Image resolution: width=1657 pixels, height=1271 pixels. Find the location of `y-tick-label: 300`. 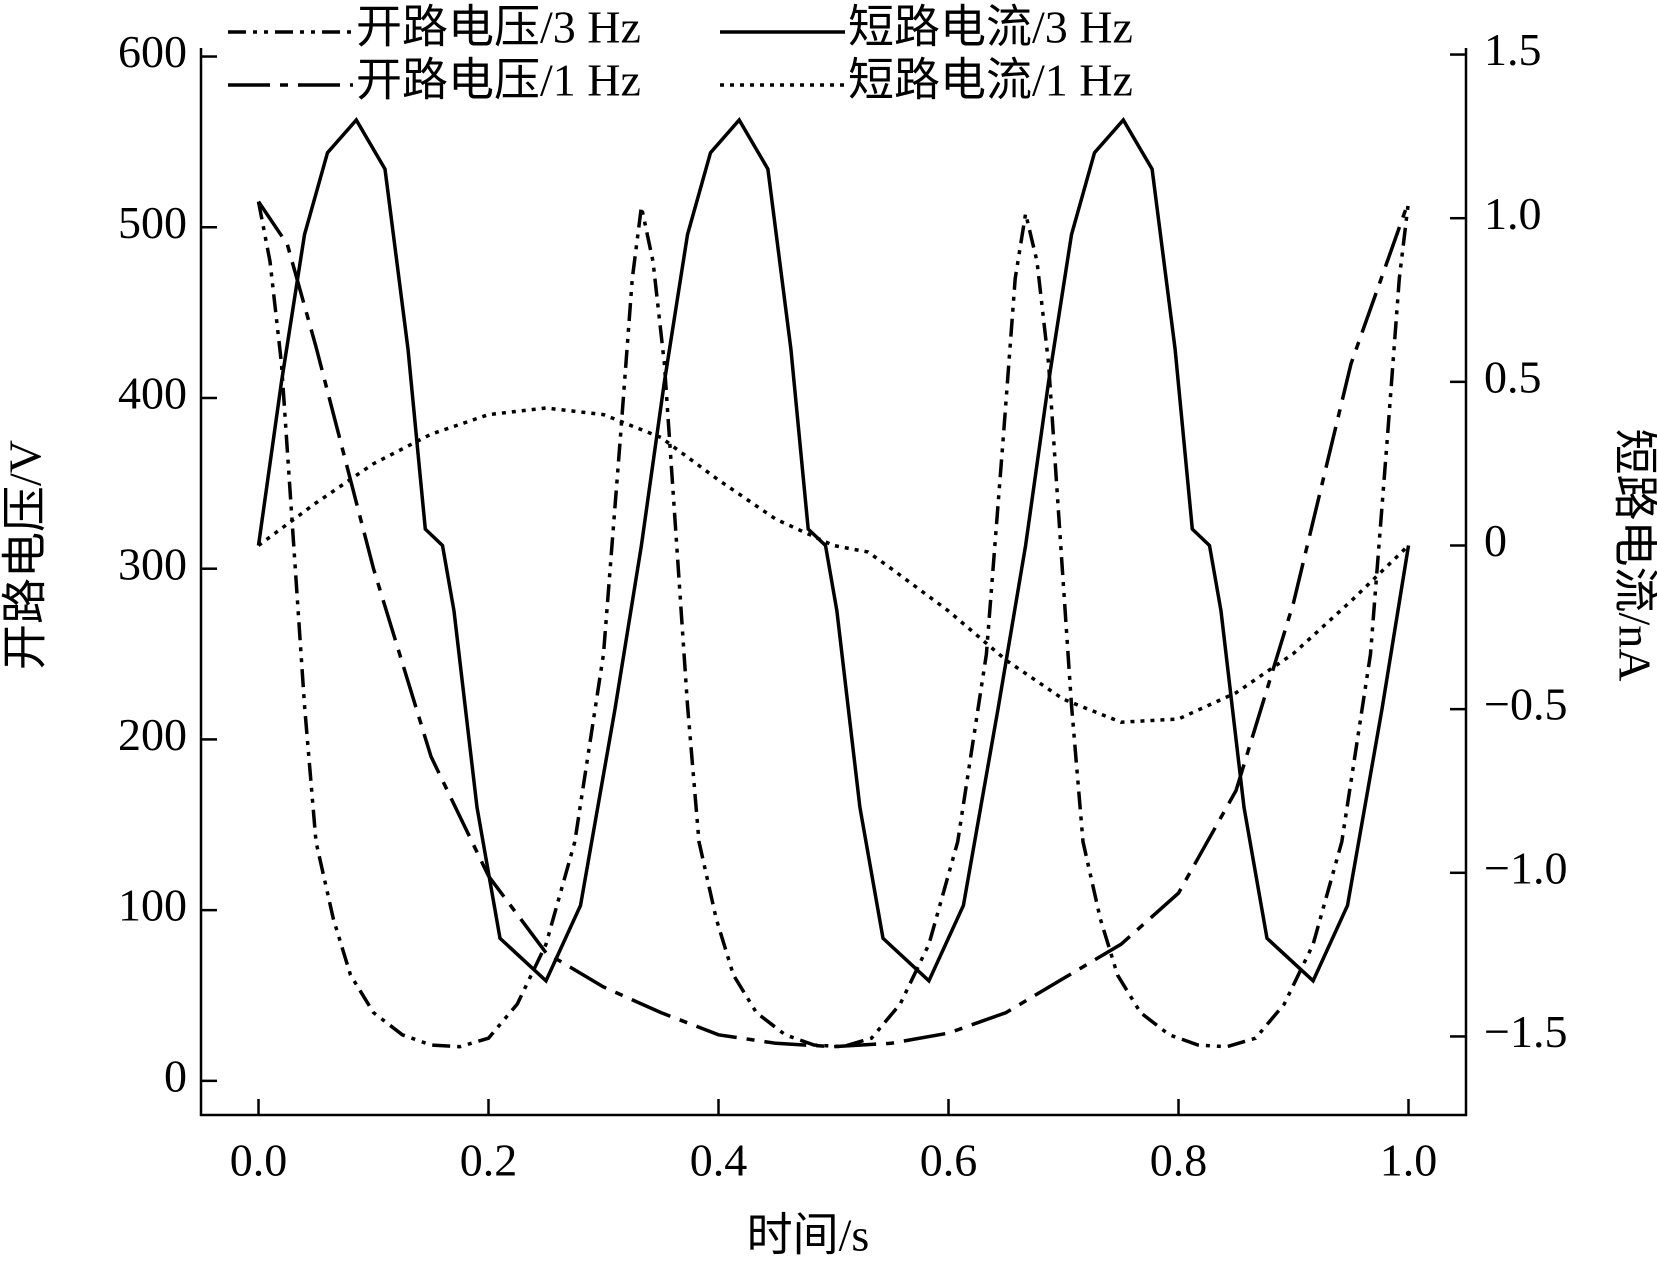

y-tick-label: 300 is located at coordinates (152, 563).